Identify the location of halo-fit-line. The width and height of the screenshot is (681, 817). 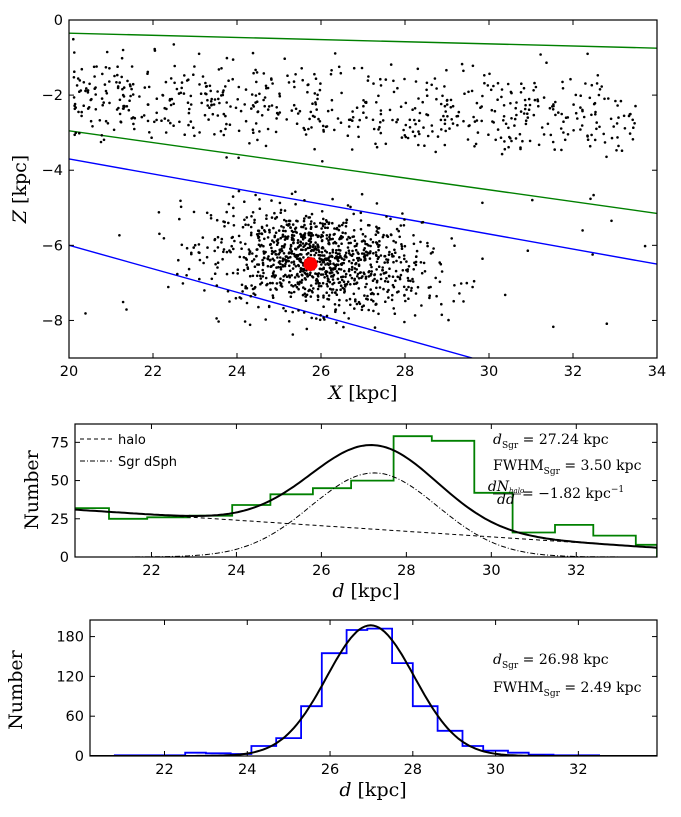
(366, 529).